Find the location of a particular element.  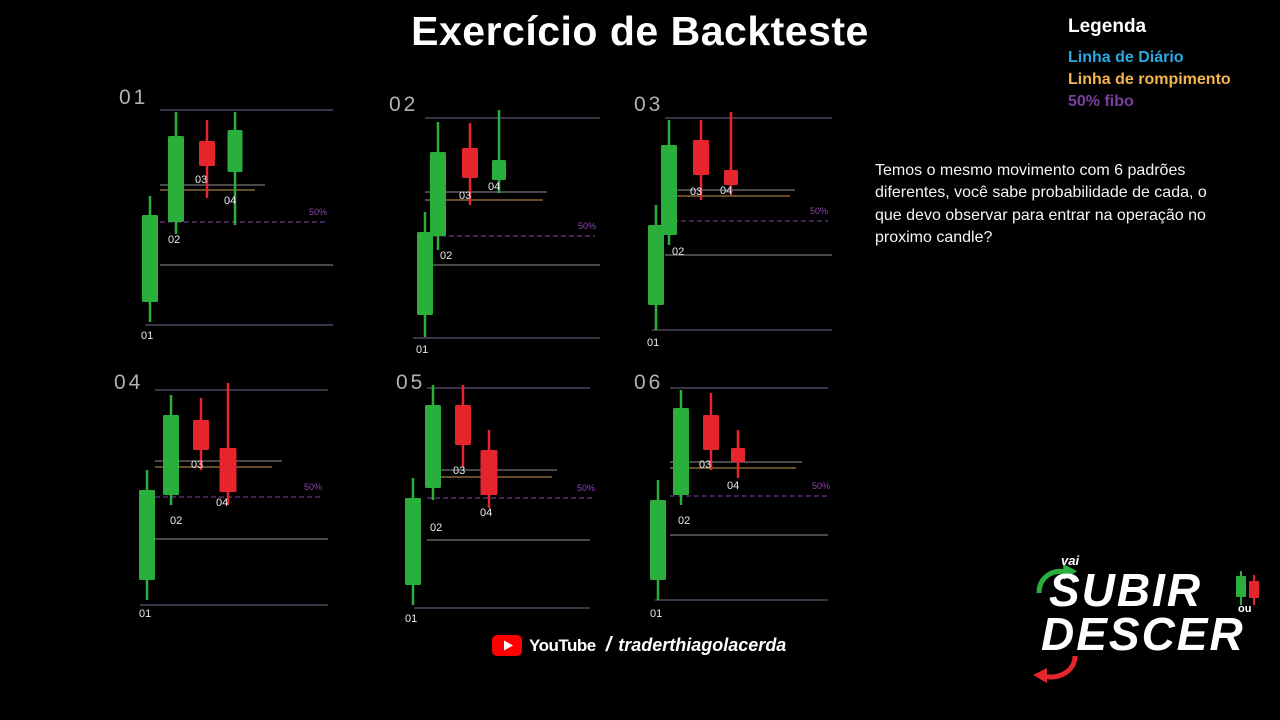

panel-number: 06 is located at coordinates (649, 382).